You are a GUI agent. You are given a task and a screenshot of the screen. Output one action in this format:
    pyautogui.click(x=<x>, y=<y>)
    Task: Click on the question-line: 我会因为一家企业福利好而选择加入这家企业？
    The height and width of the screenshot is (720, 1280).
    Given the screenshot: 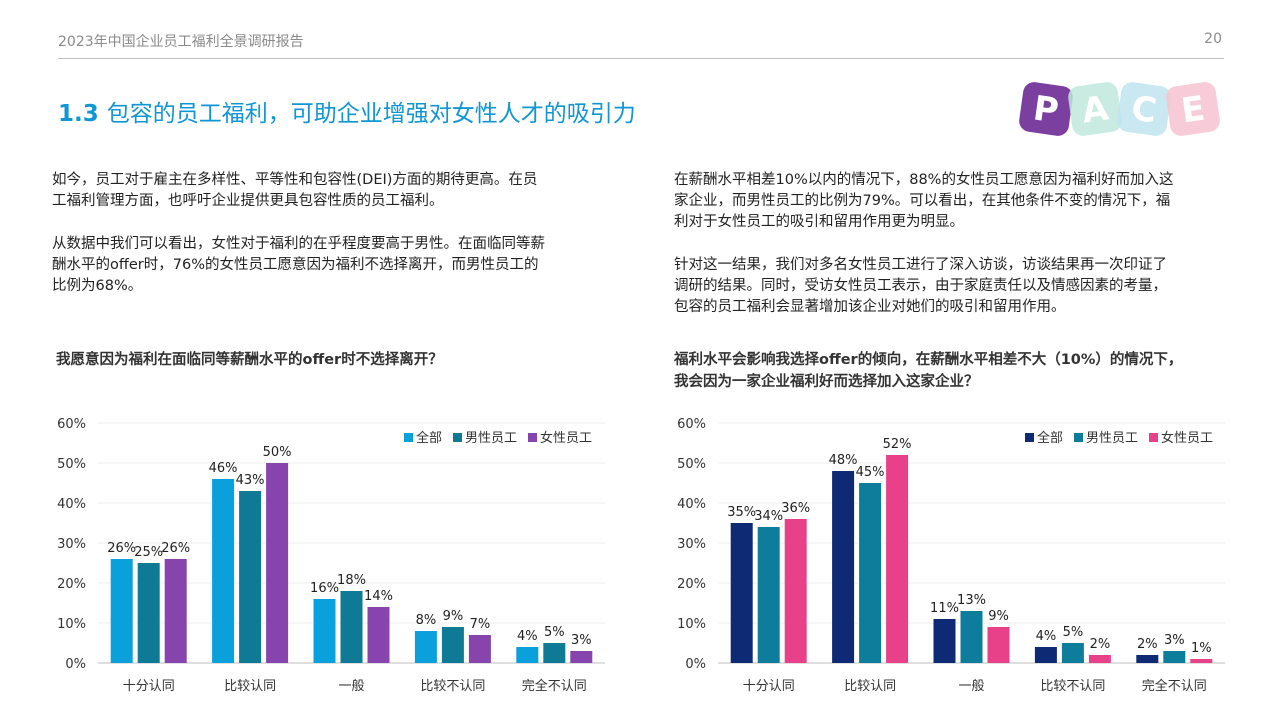 What is the action you would take?
    pyautogui.click(x=826, y=382)
    